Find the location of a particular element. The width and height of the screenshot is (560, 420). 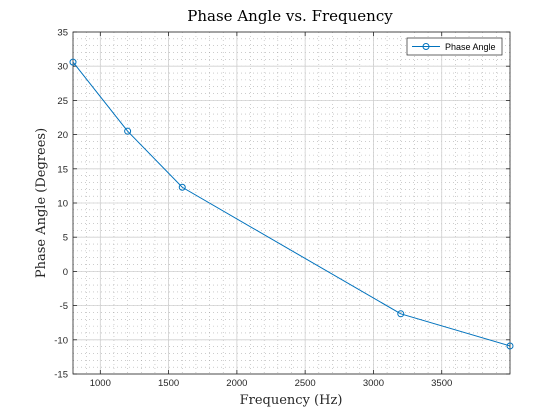

y-tick-label: 15 is located at coordinates (62, 169).